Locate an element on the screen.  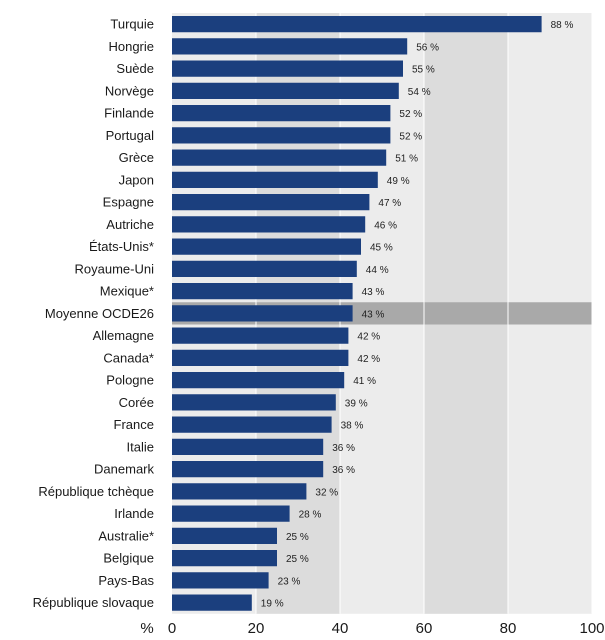
value-label: 46 % is located at coordinates (385, 225).